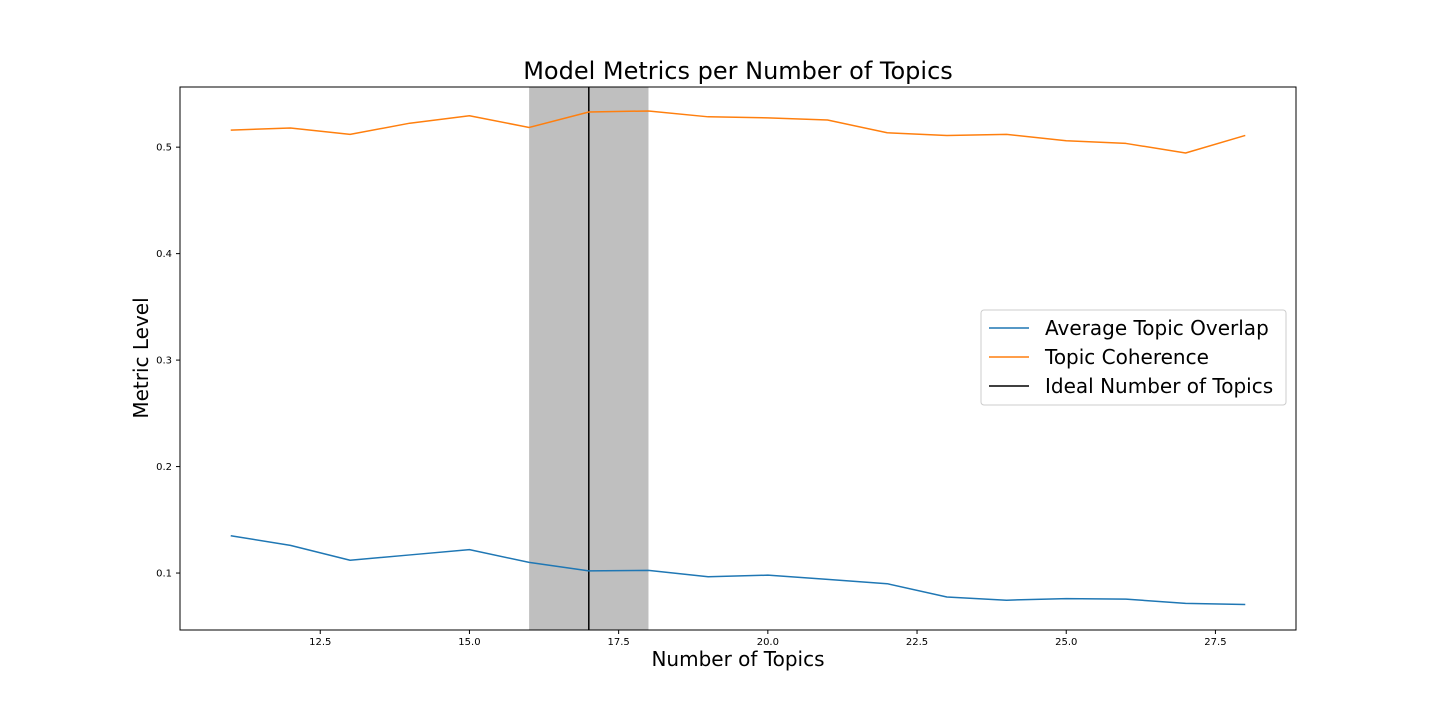 The image size is (1440, 720). What do you see at coordinates (164, 574) in the screenshot?
I see `y-tick-label: 0.1` at bounding box center [164, 574].